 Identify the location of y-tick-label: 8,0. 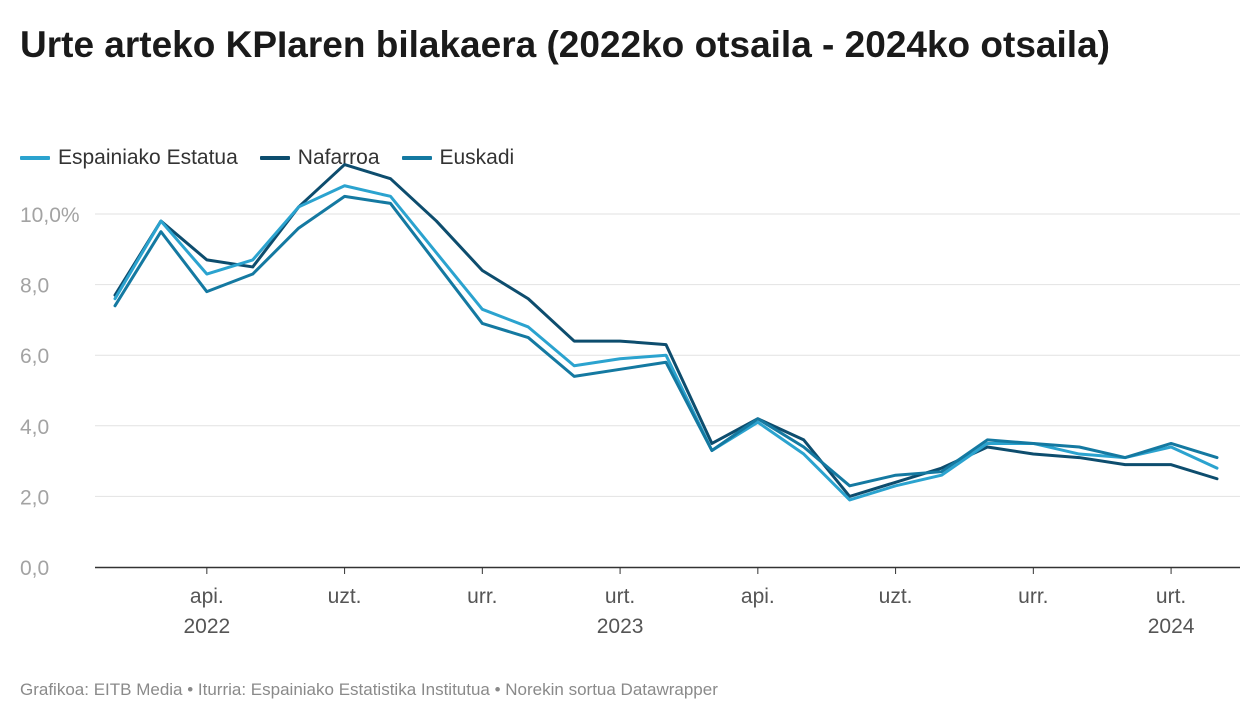
(34, 286).